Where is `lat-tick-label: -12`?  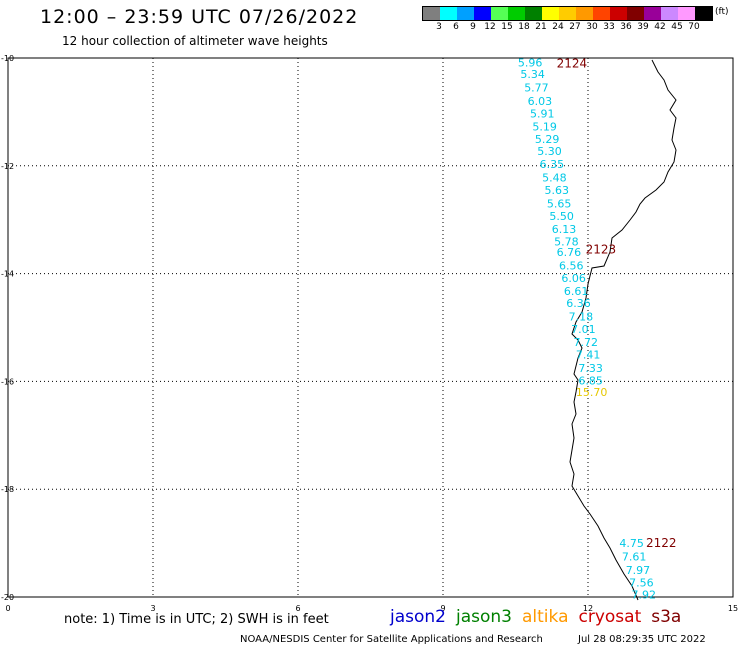 lat-tick-label: -12 is located at coordinates (7, 166).